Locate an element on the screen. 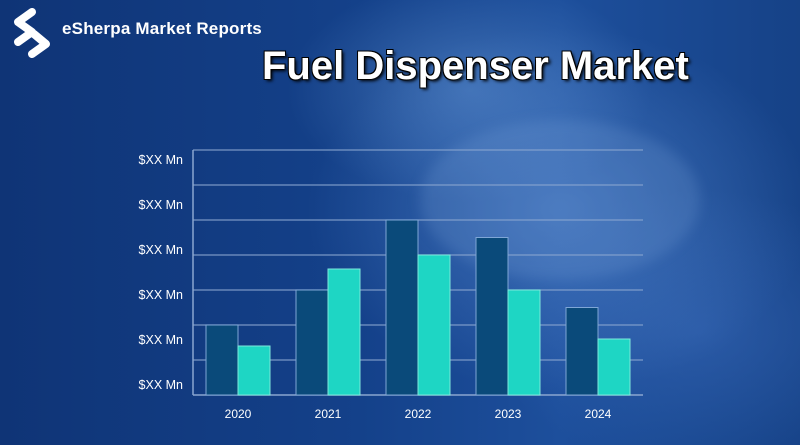 The width and height of the screenshot is (800, 445). bar-dark-2022 is located at coordinates (402, 307).